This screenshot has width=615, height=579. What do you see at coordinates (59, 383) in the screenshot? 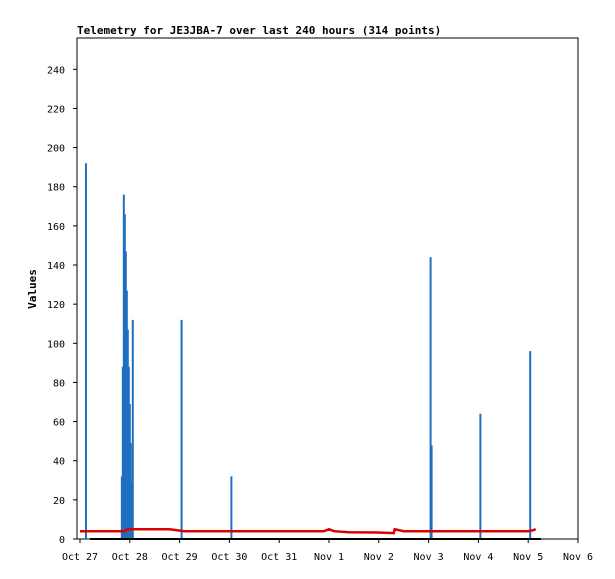
I see `y-tick-label: 80` at bounding box center [59, 383].